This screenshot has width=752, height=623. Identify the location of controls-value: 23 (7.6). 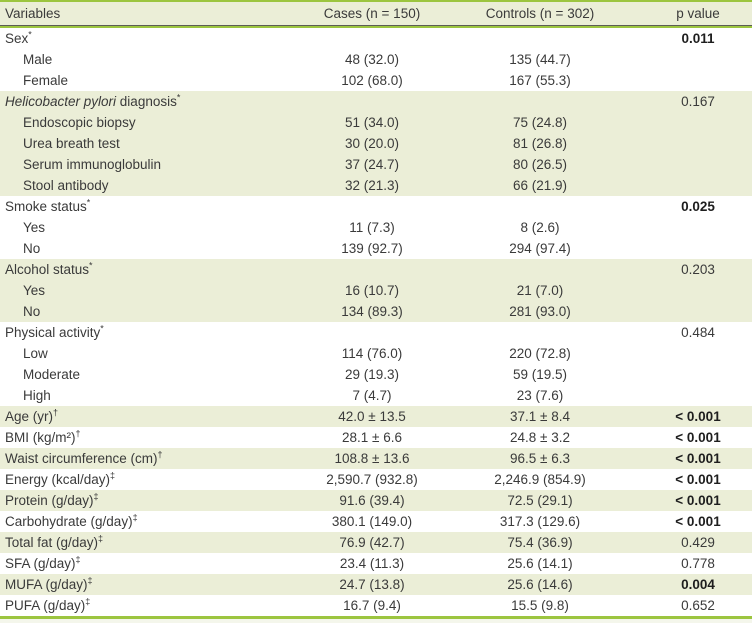
(540, 395).